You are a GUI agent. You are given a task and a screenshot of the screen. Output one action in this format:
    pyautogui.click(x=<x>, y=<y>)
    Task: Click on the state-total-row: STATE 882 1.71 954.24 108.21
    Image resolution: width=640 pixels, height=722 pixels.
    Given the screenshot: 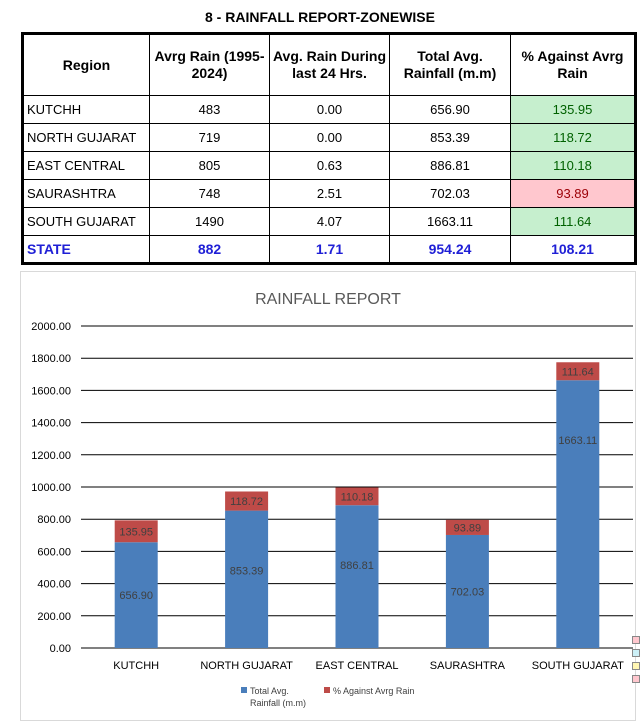 What is the action you would take?
    pyautogui.click(x=329, y=249)
    